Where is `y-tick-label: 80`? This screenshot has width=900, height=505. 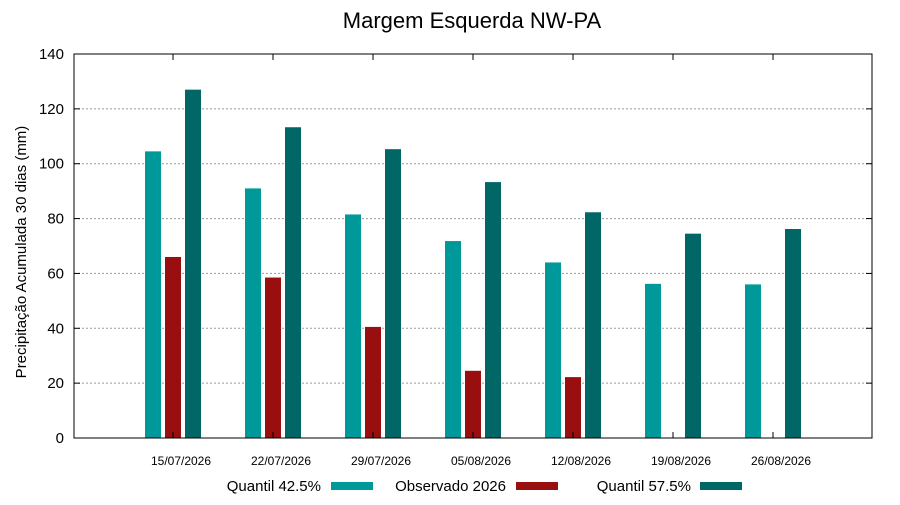 y-tick-label: 80 is located at coordinates (55, 219).